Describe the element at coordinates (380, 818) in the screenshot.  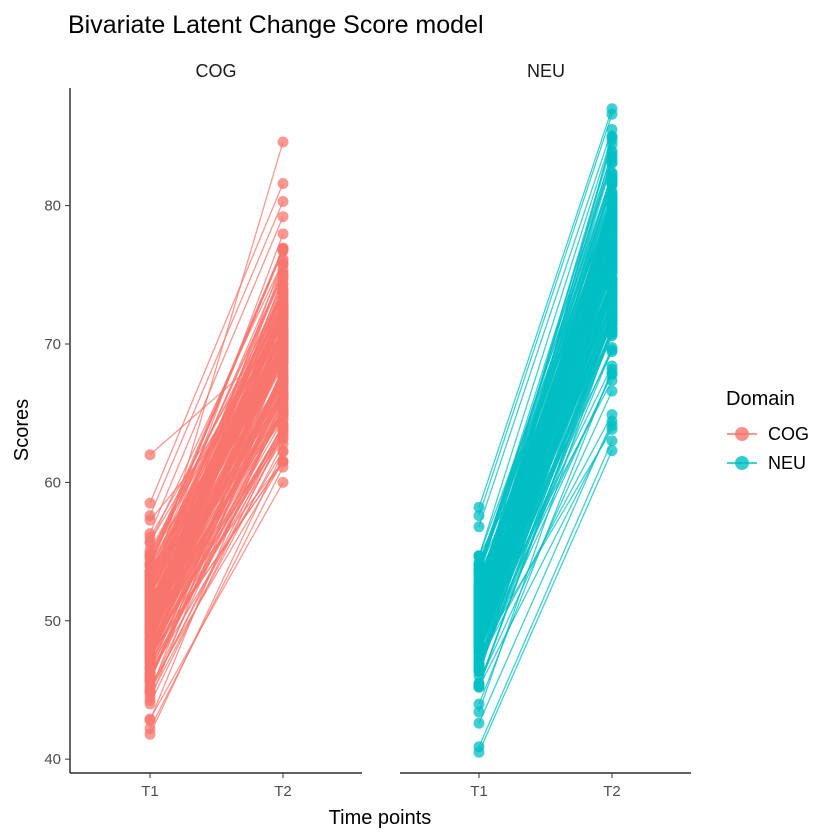
I see `x-axis-title: Time points` at that location.